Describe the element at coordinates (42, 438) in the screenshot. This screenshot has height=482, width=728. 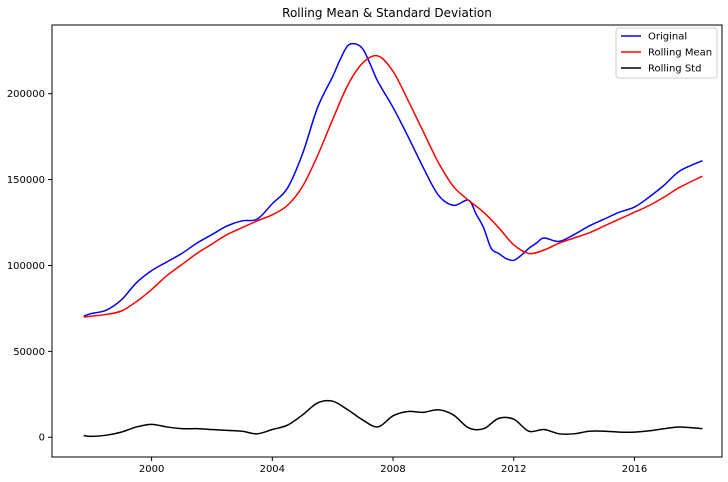
I see `y-tick-label: 0` at that location.